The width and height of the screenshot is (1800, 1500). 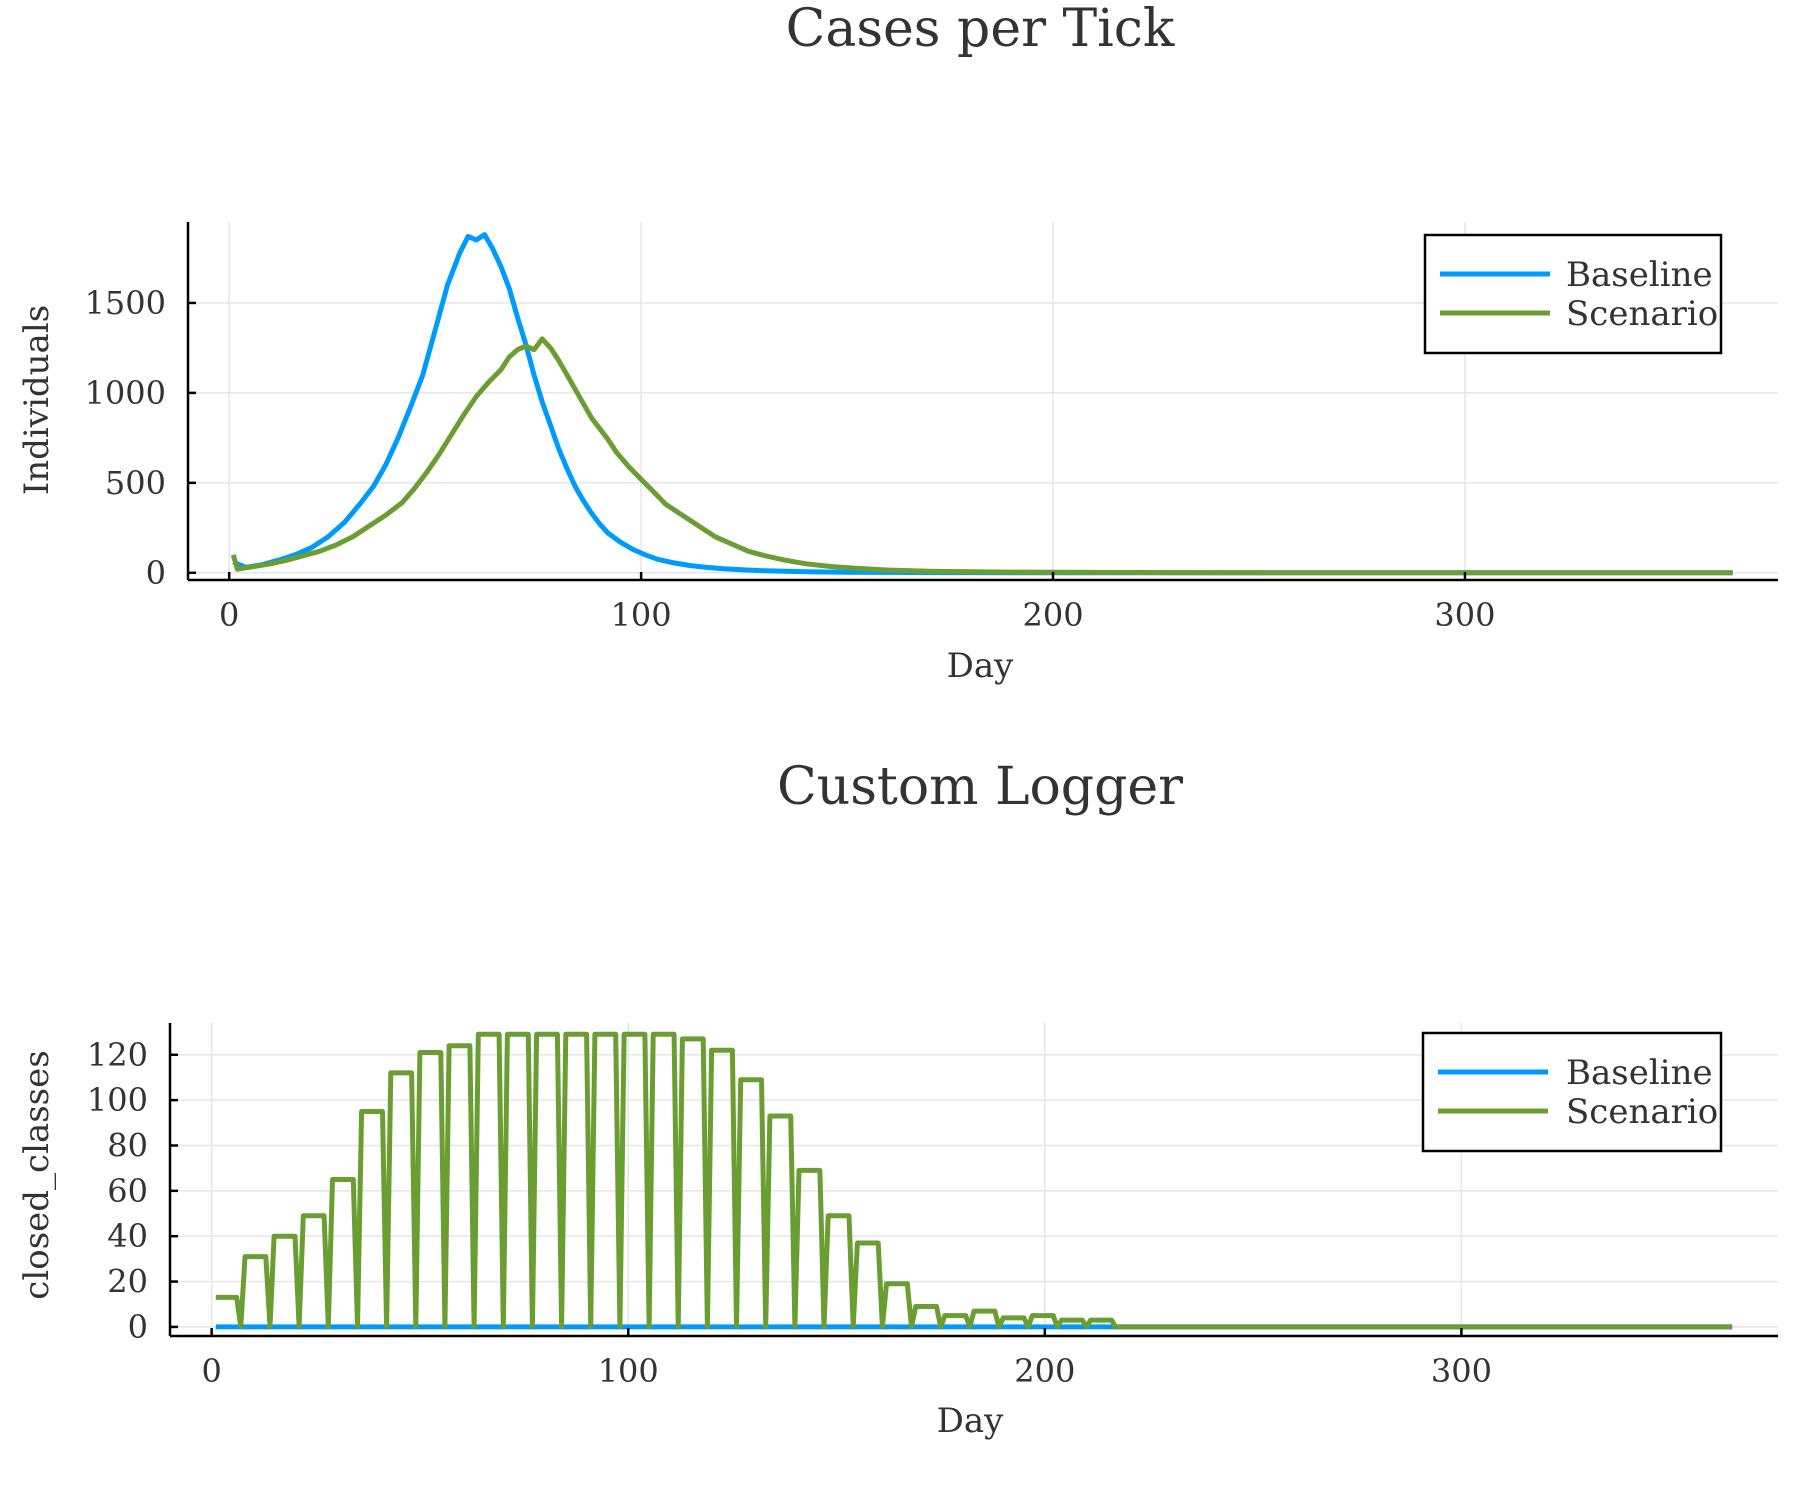 What do you see at coordinates (125, 303) in the screenshot?
I see `y-tick-label: 1500` at bounding box center [125, 303].